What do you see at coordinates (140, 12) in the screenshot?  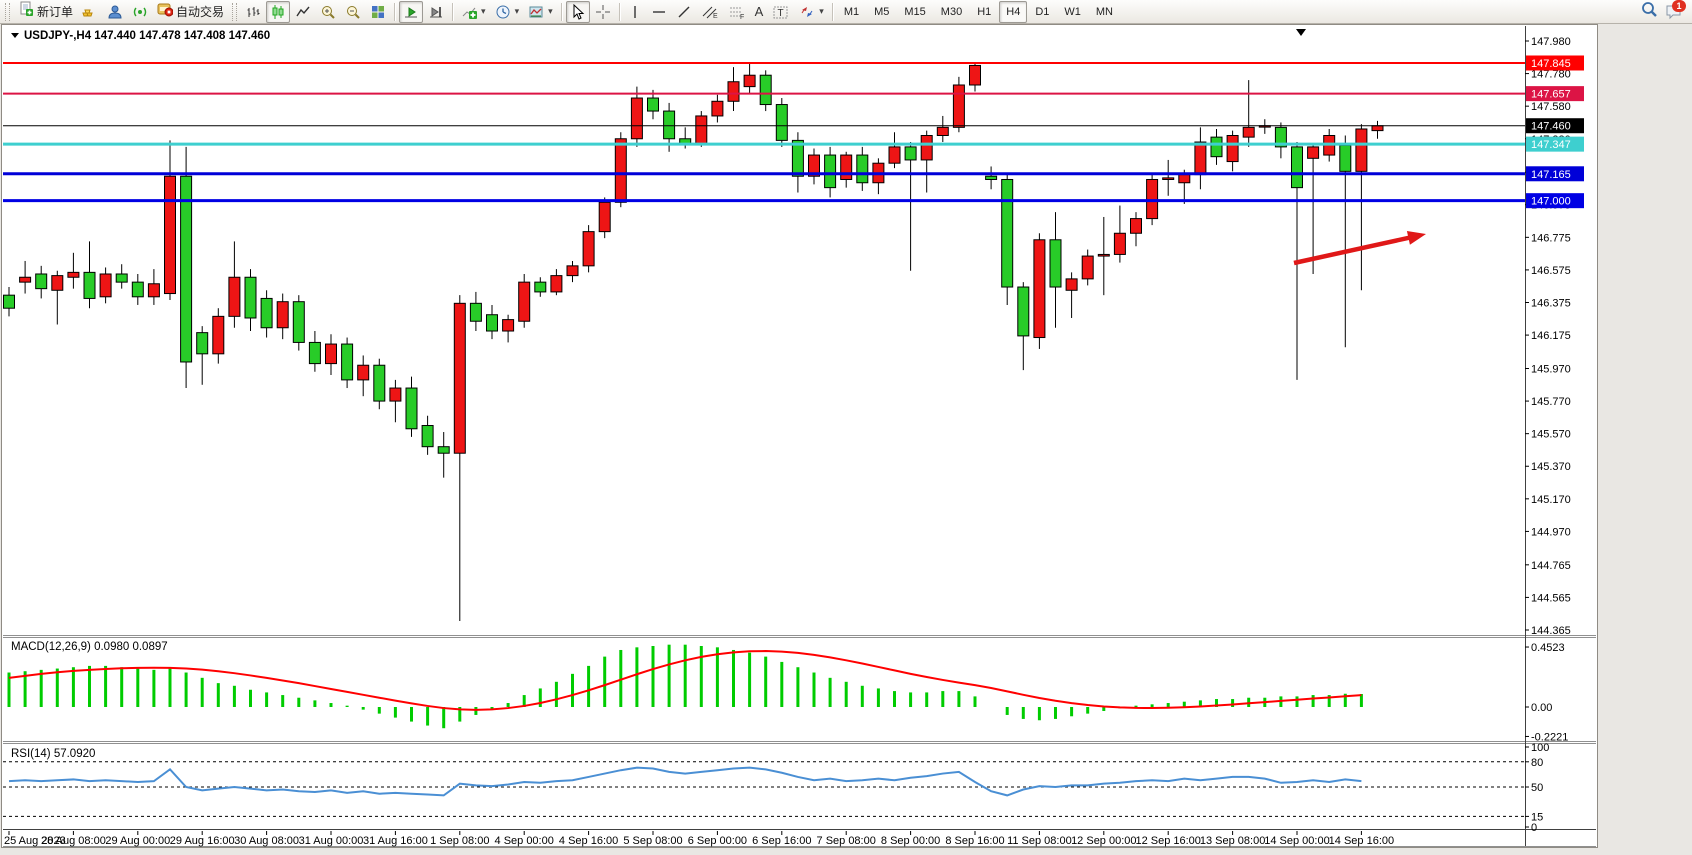 I see `signal-button` at bounding box center [140, 12].